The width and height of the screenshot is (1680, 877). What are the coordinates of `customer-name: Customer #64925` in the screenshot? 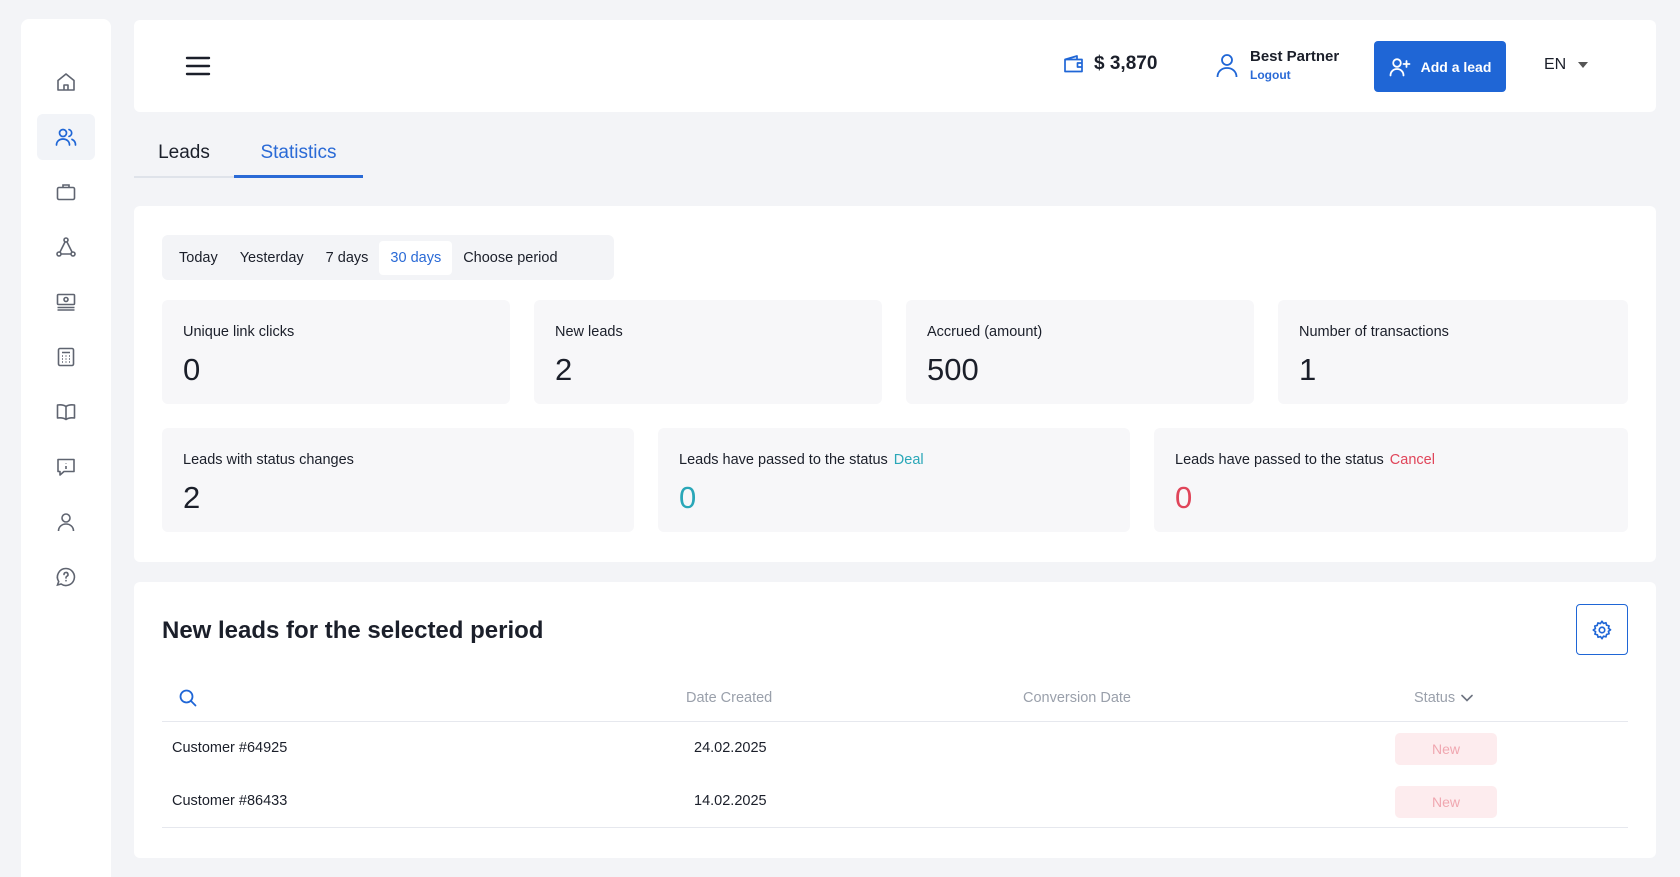 It's located at (230, 748).